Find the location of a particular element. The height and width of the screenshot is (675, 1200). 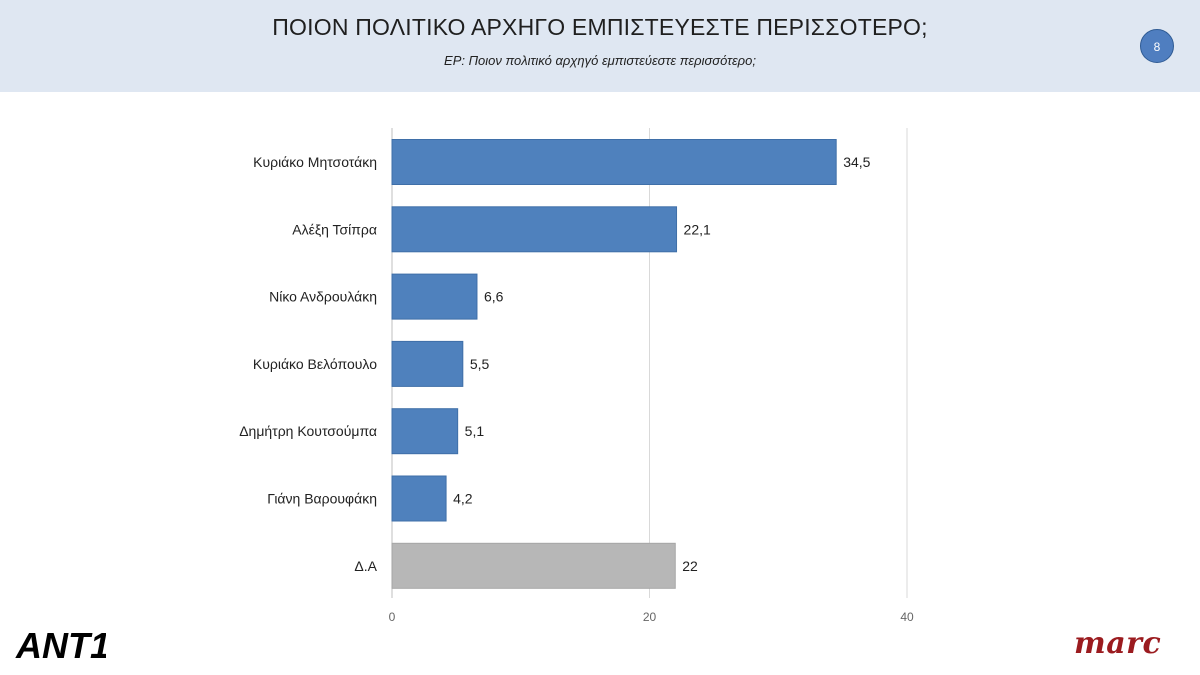

marc-logo: marc is located at coordinates (1118, 643).